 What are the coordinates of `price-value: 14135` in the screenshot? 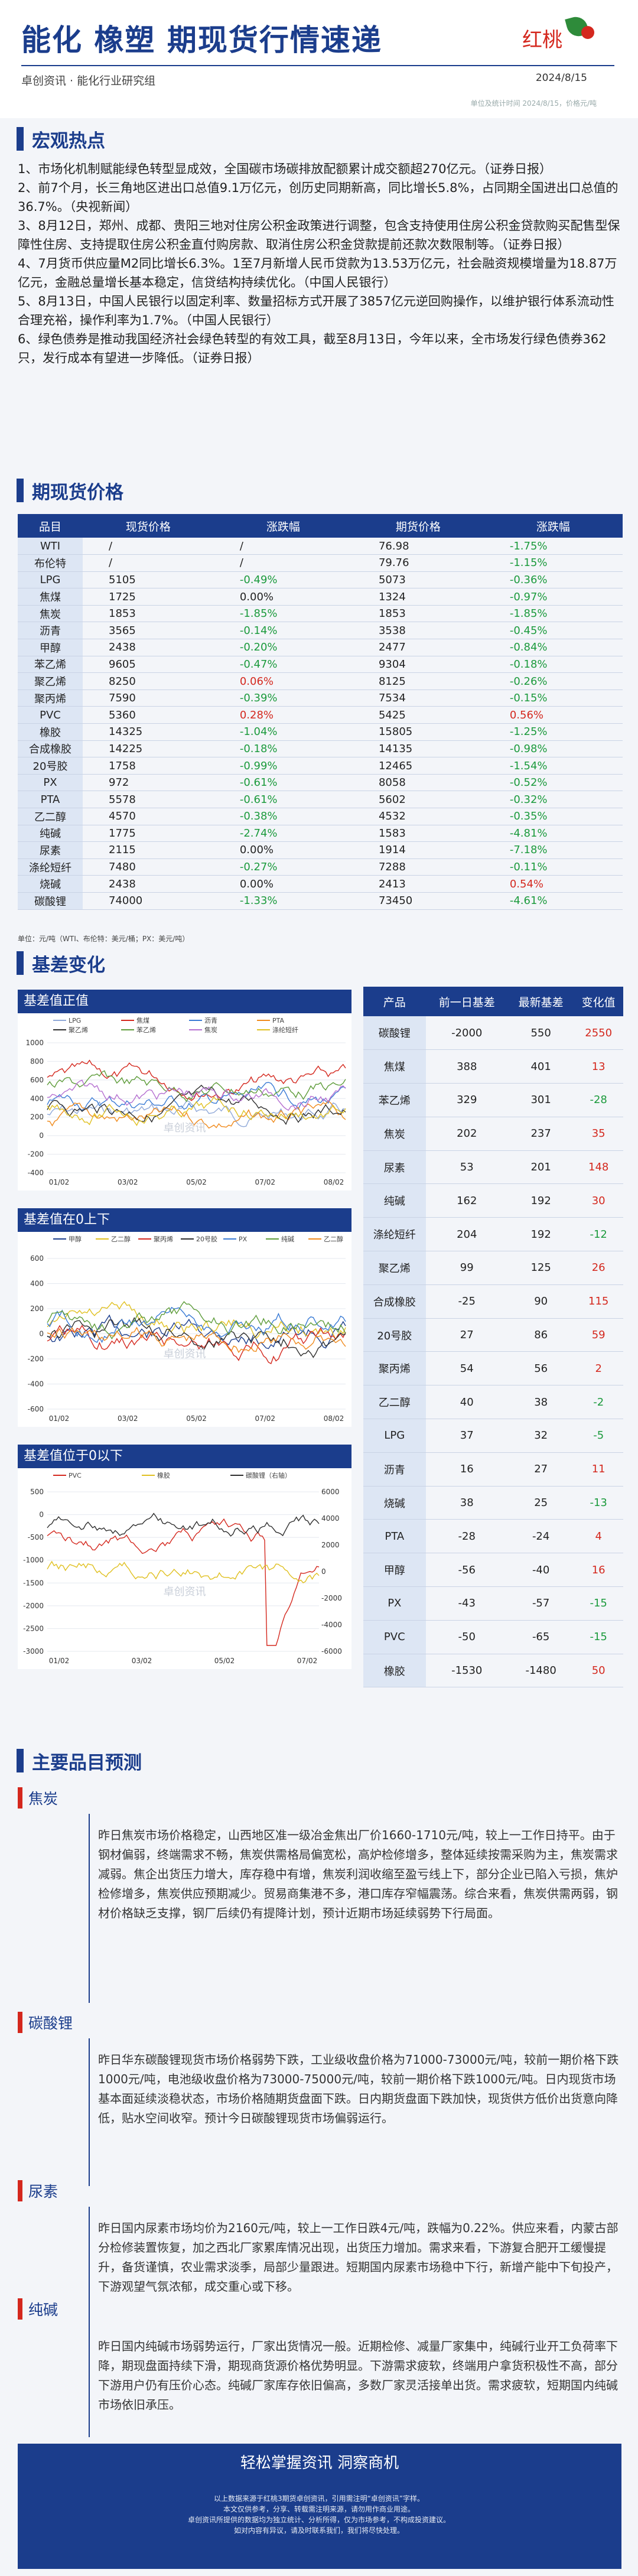 It's located at (418, 749).